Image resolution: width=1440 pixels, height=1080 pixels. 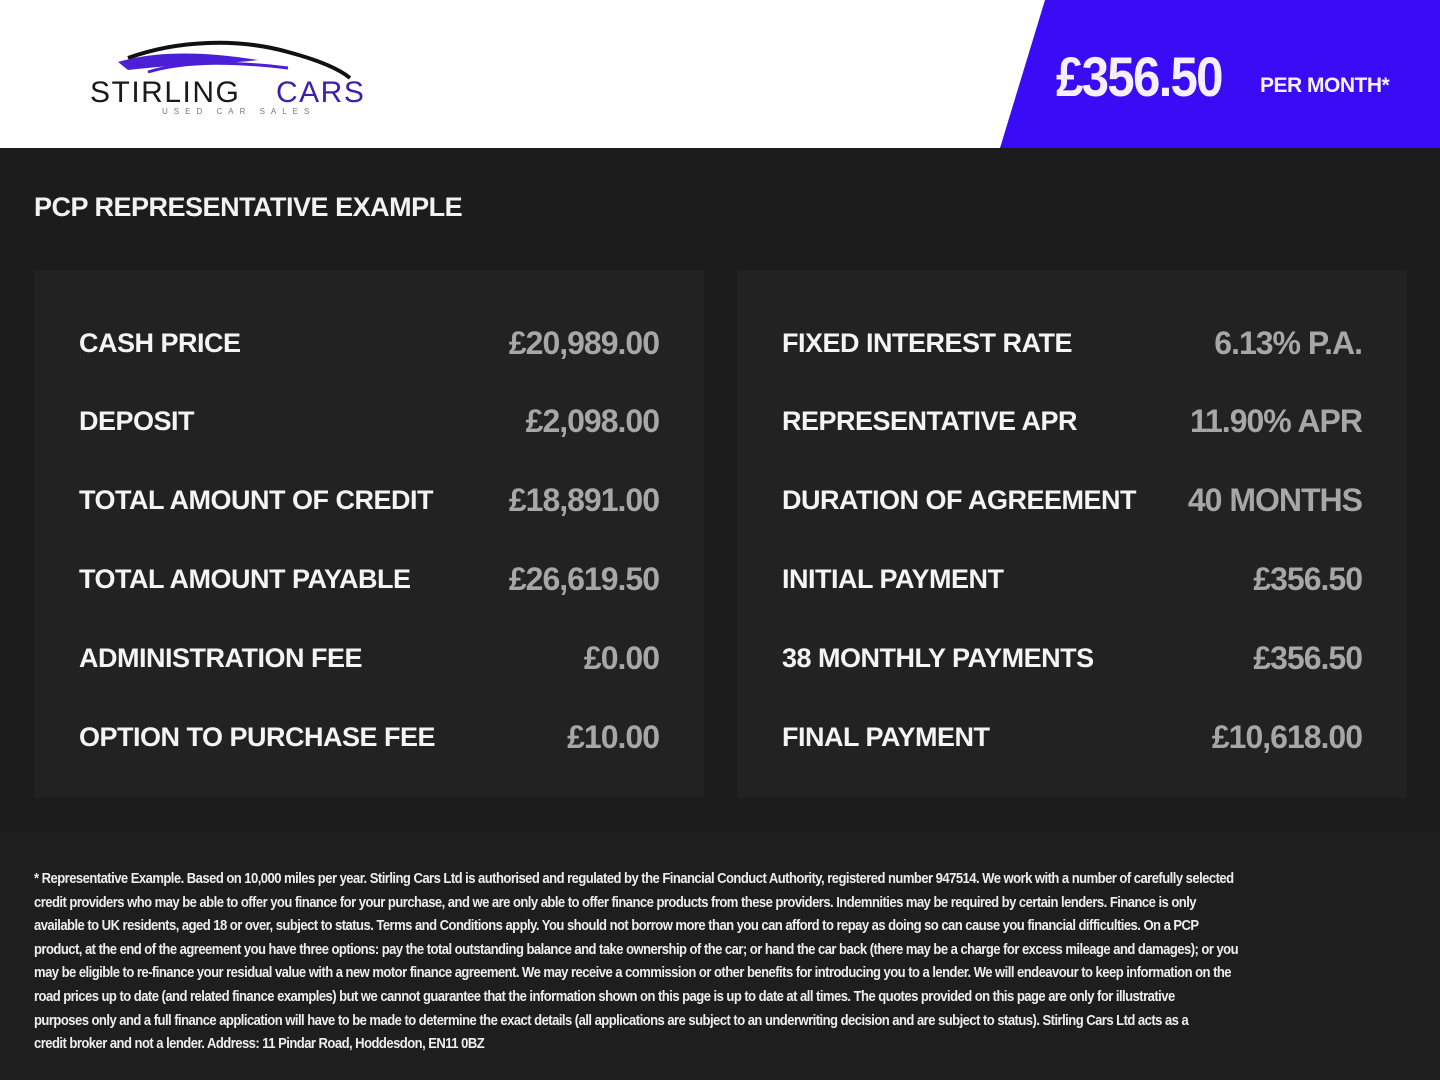 I want to click on finance-row: 38 MONTHLY PAYMENTS £356.50, so click(x=1072, y=658).